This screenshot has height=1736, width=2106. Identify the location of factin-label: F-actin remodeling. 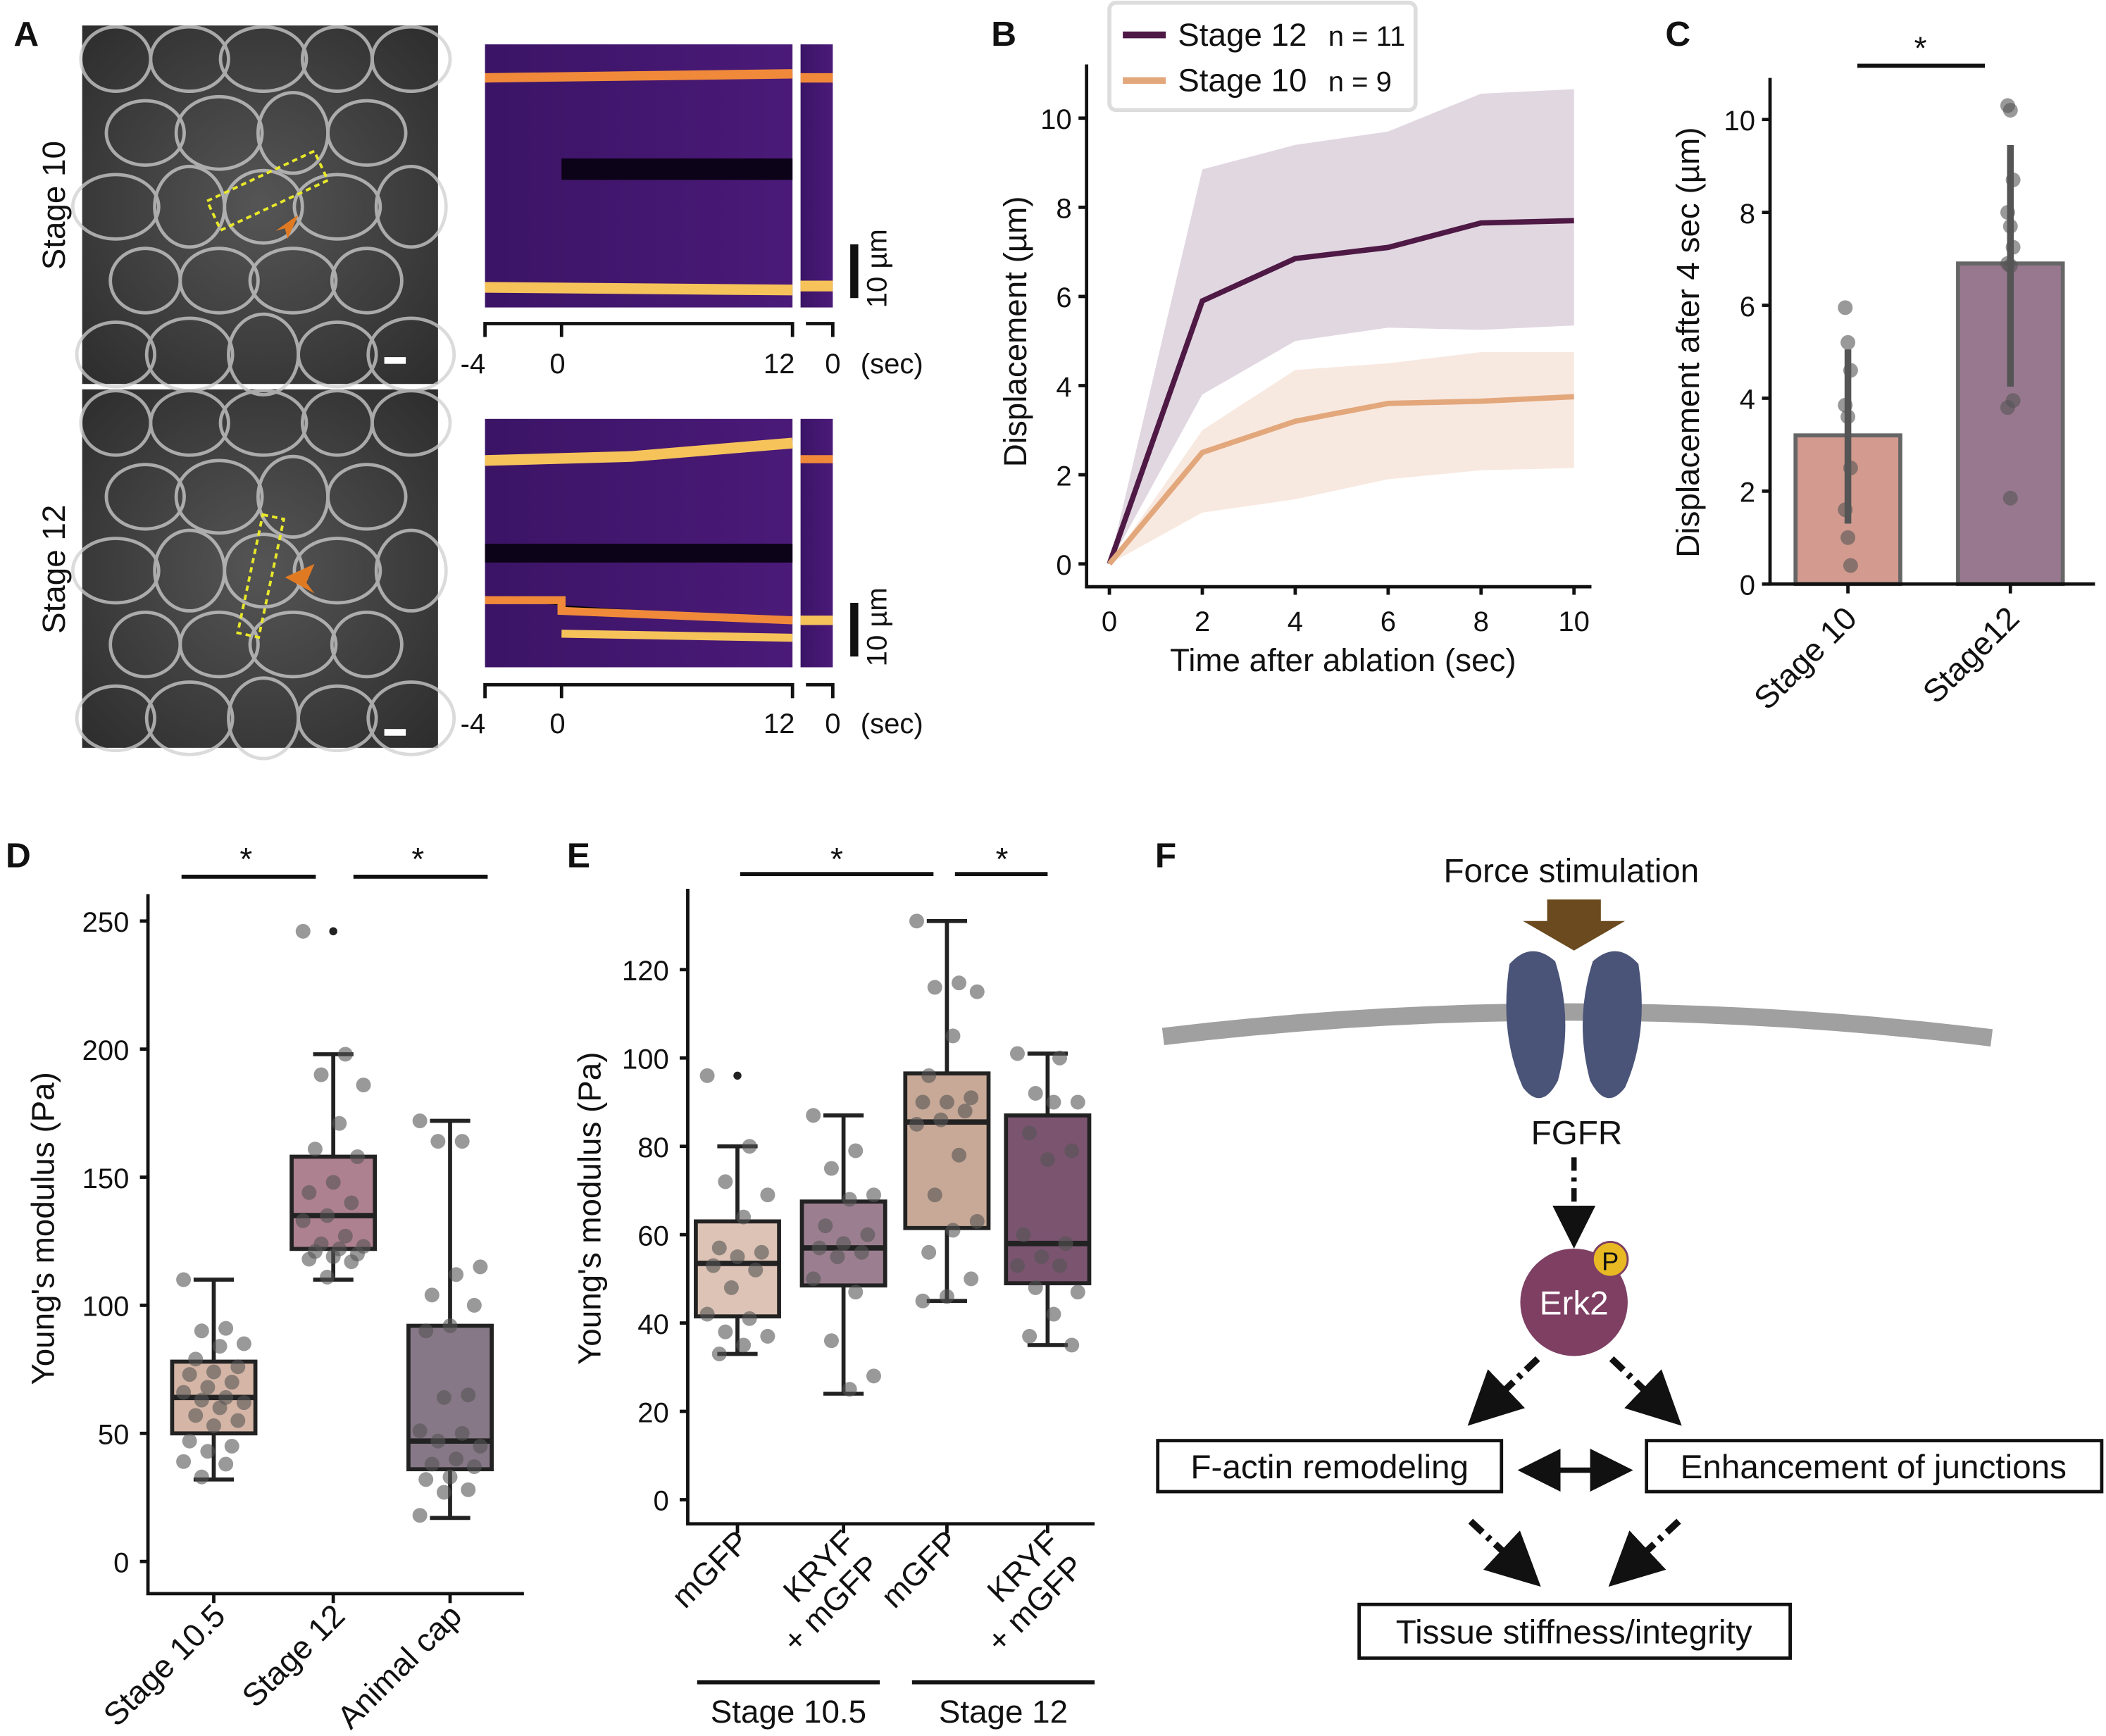
(1330, 1467).